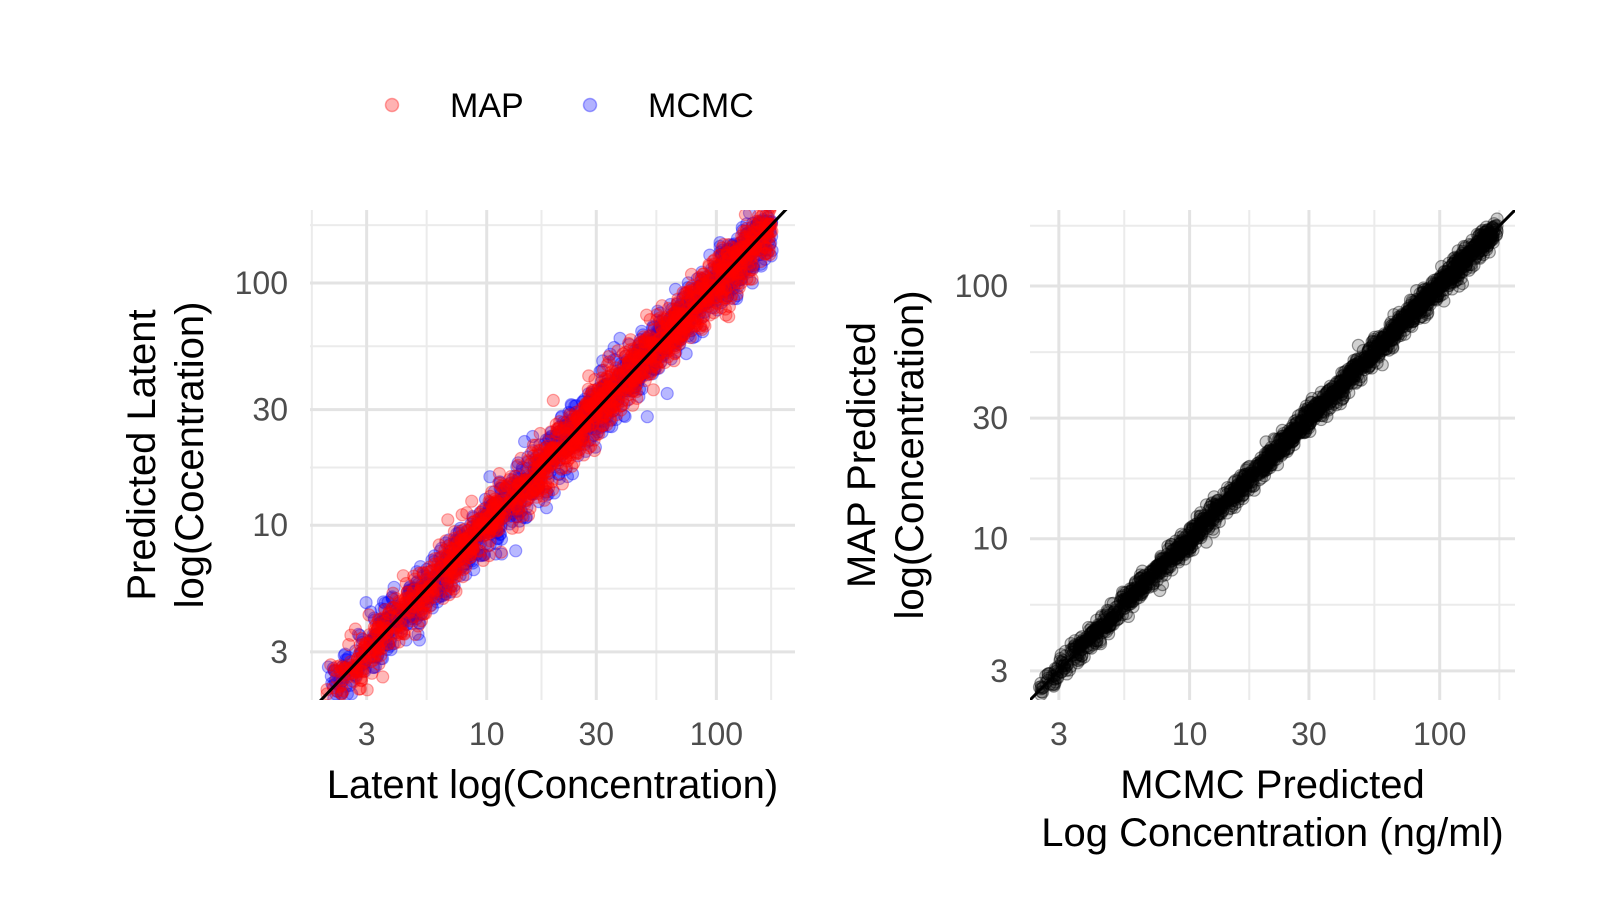 This screenshot has width=1624, height=905. What do you see at coordinates (142, 454) in the screenshot?
I see `left-y-axis-label: Predicted Latent` at bounding box center [142, 454].